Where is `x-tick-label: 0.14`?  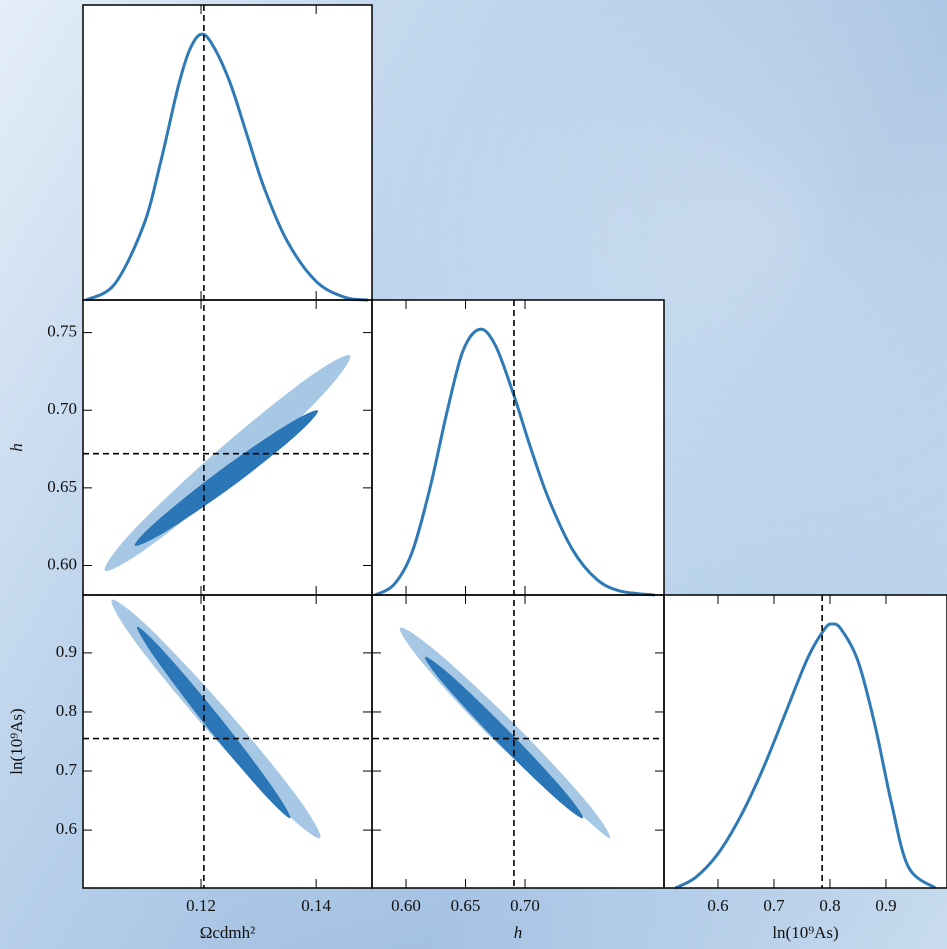
x-tick-label: 0.14 is located at coordinates (316, 905).